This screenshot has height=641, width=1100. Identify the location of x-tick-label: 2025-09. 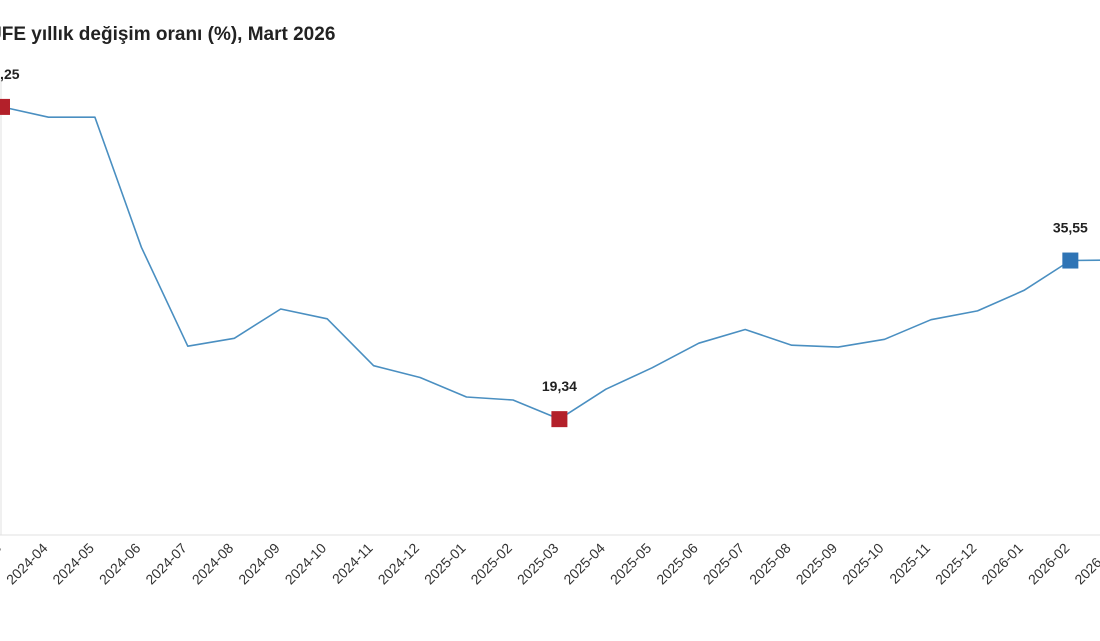
(817, 564).